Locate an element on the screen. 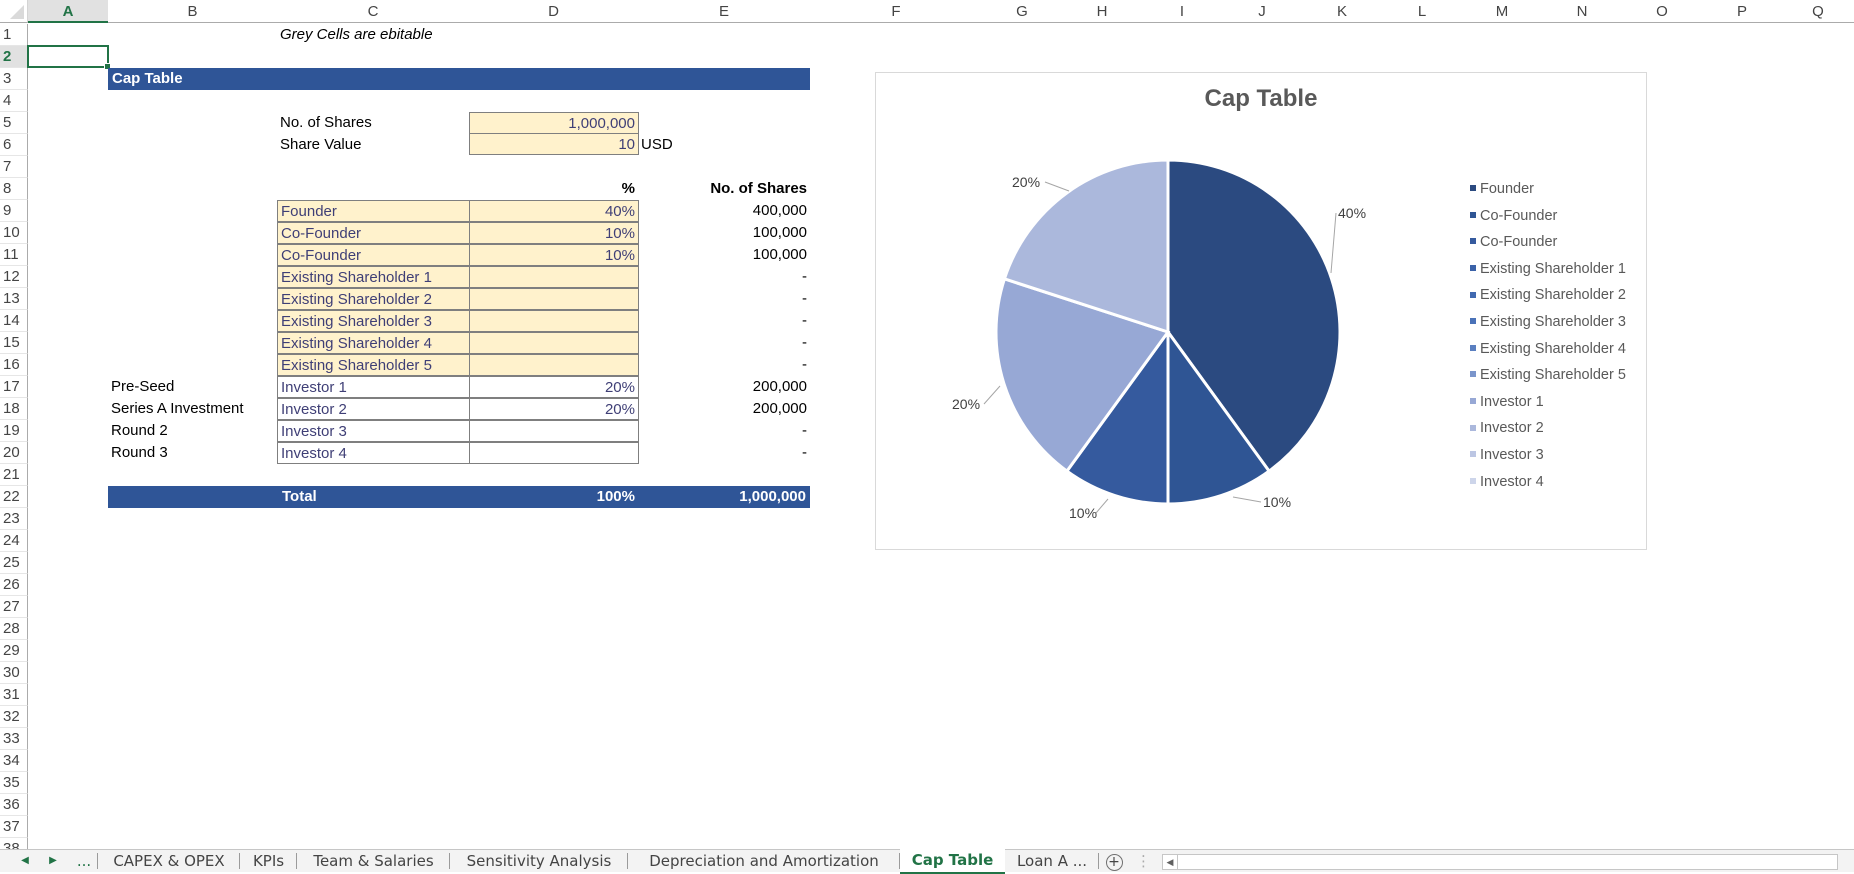 This screenshot has height=874, width=1854. row-header-14: 14 is located at coordinates (14, 321).